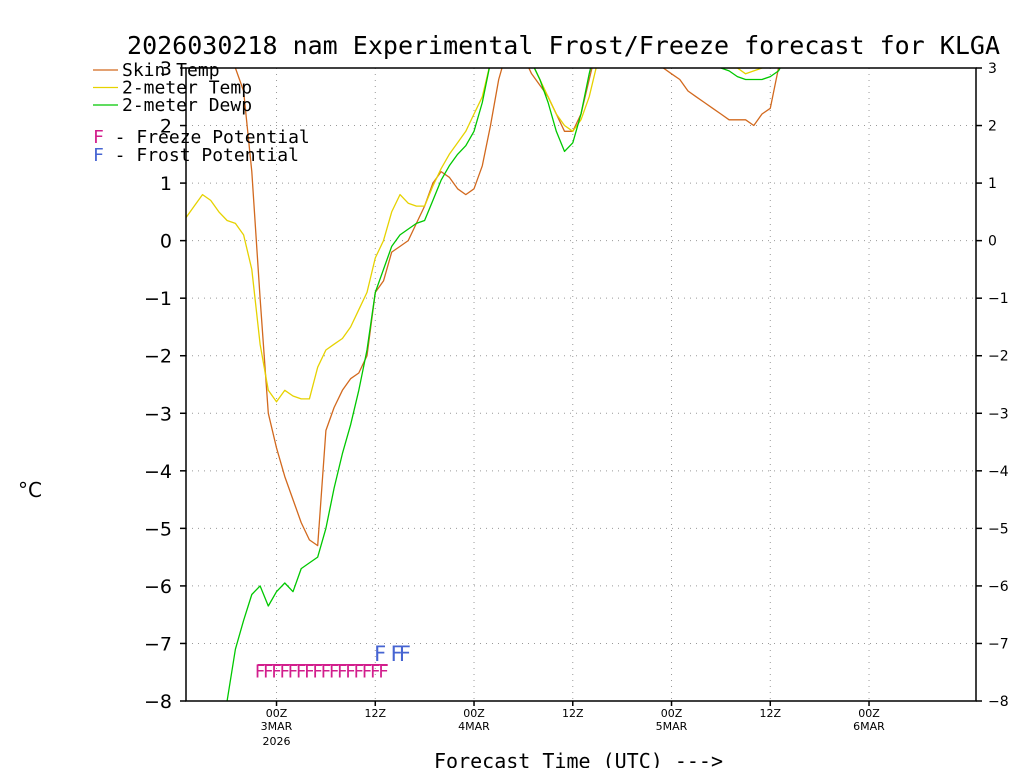  I want to click on x-tick-year: 2026, so click(277, 741).